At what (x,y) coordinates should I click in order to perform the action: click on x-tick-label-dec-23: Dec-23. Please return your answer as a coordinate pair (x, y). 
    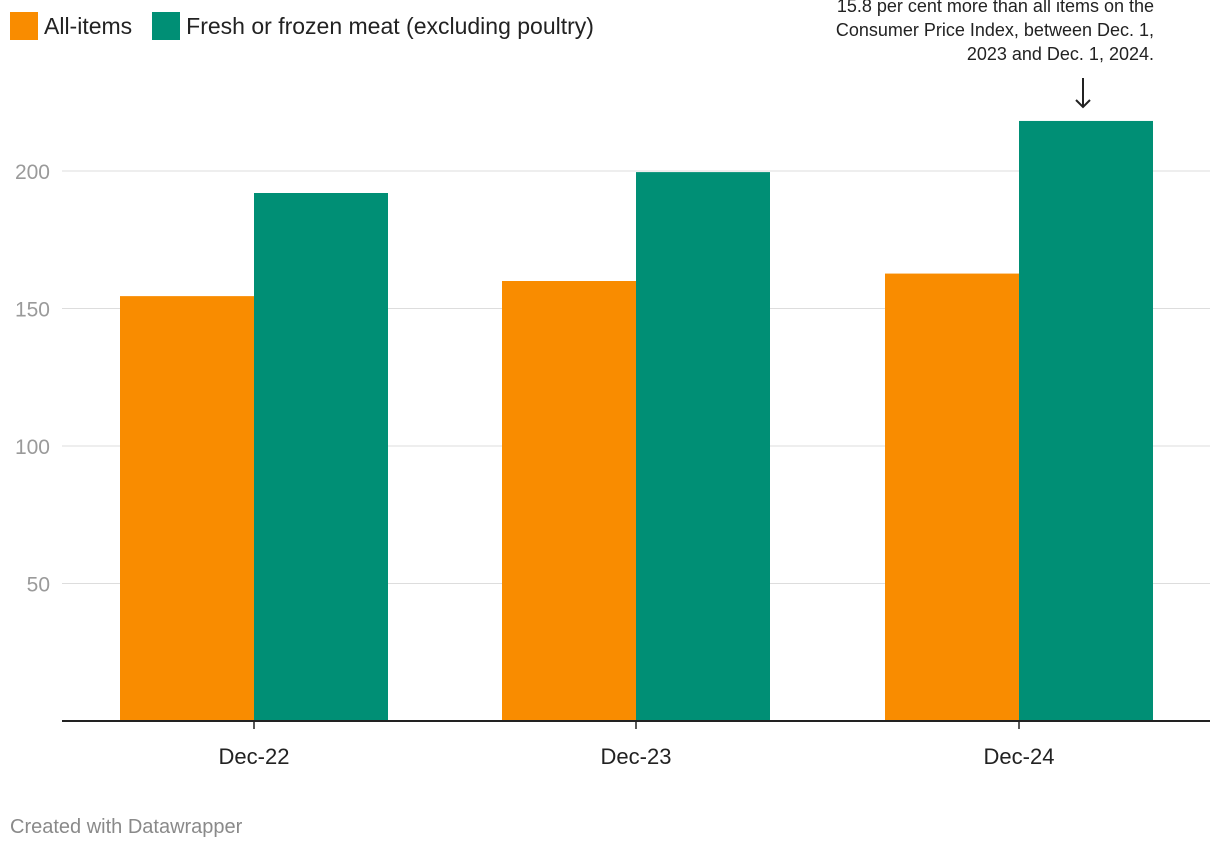
    Looking at the image, I should click on (636, 756).